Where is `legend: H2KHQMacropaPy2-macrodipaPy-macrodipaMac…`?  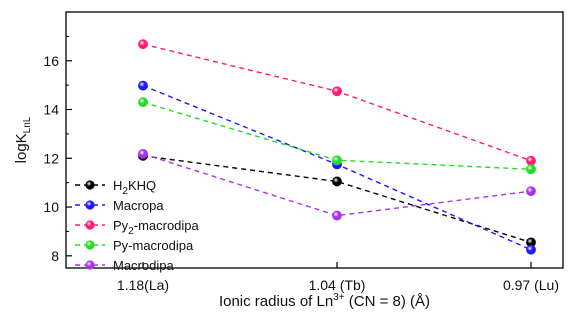
legend: H2KHQMacropaPy2-macrodipaPy-macrodipaMac… is located at coordinates (137, 225).